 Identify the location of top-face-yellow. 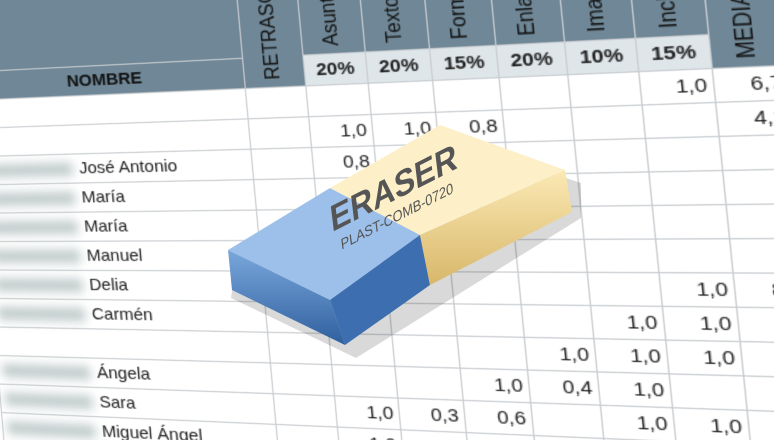
(447, 180).